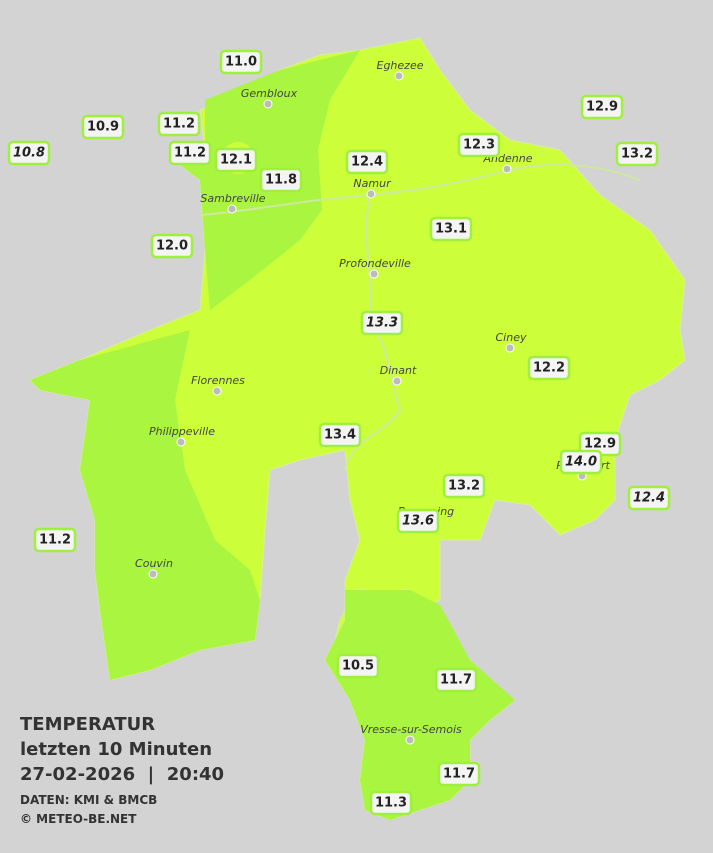 The width and height of the screenshot is (713, 853). What do you see at coordinates (116, 749) in the screenshot?
I see `legend-period: letzten 10 Minuten` at bounding box center [116, 749].